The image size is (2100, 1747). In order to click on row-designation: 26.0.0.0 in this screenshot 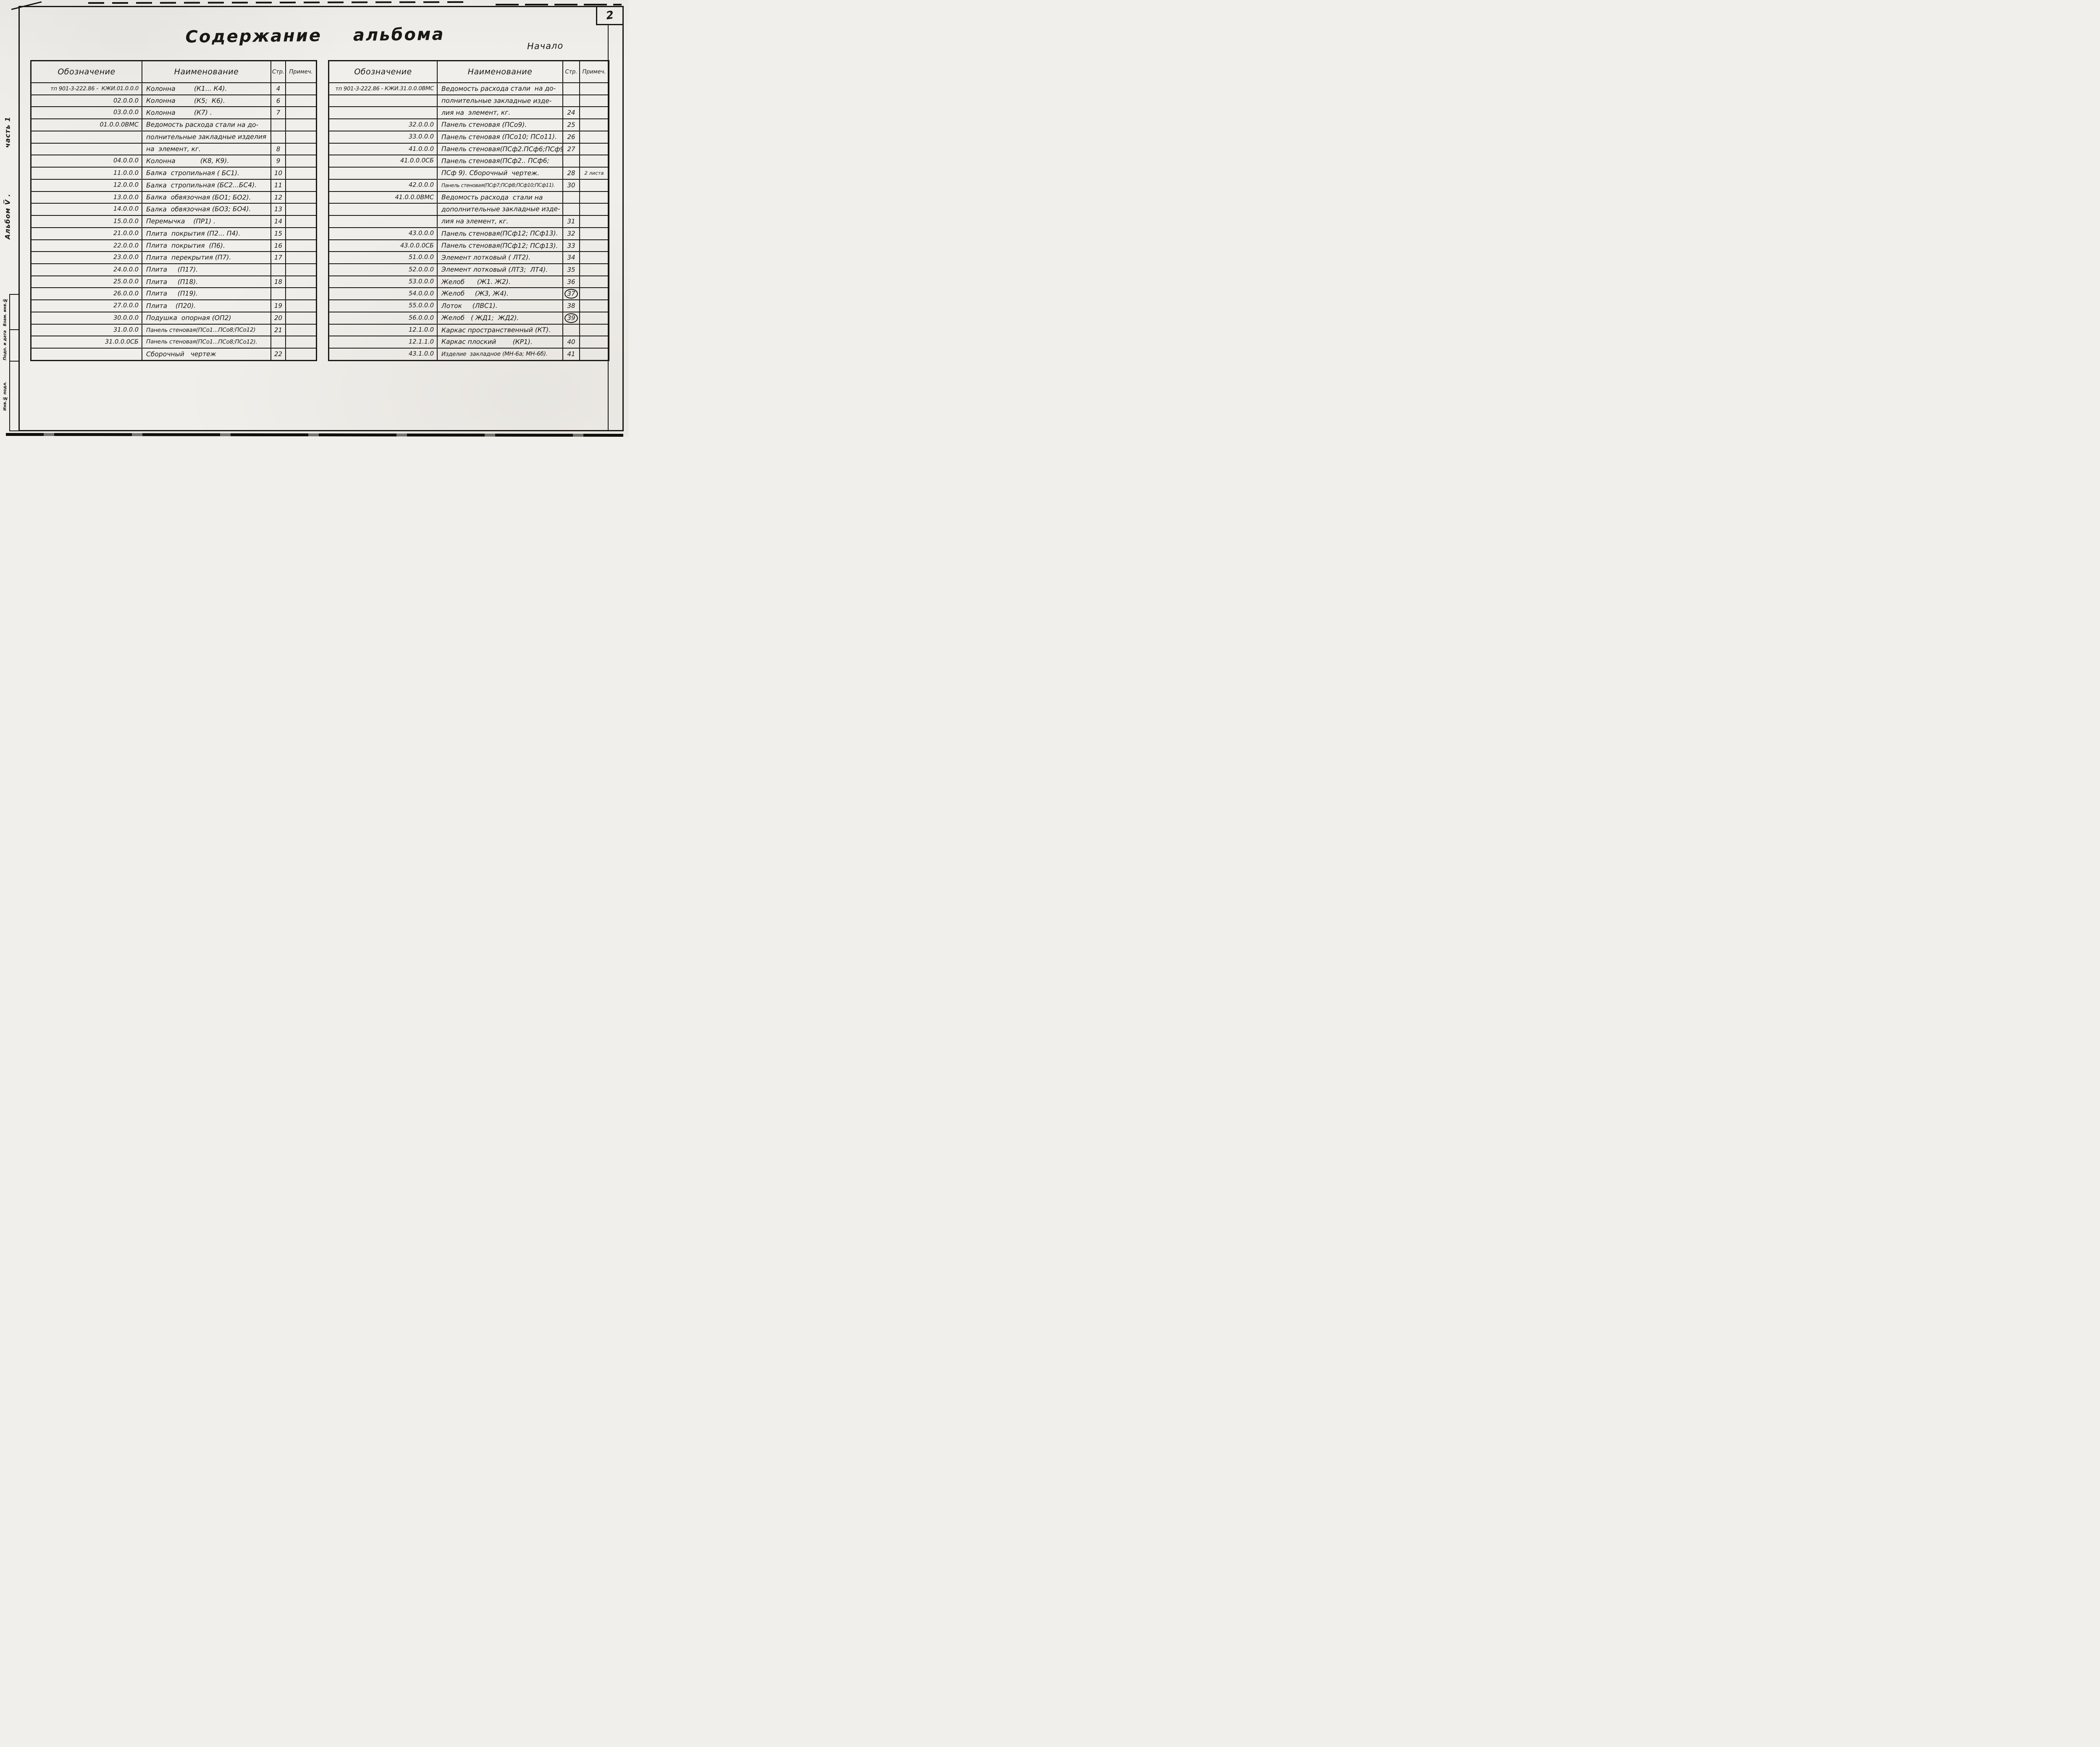, I will do `click(126, 294)`.